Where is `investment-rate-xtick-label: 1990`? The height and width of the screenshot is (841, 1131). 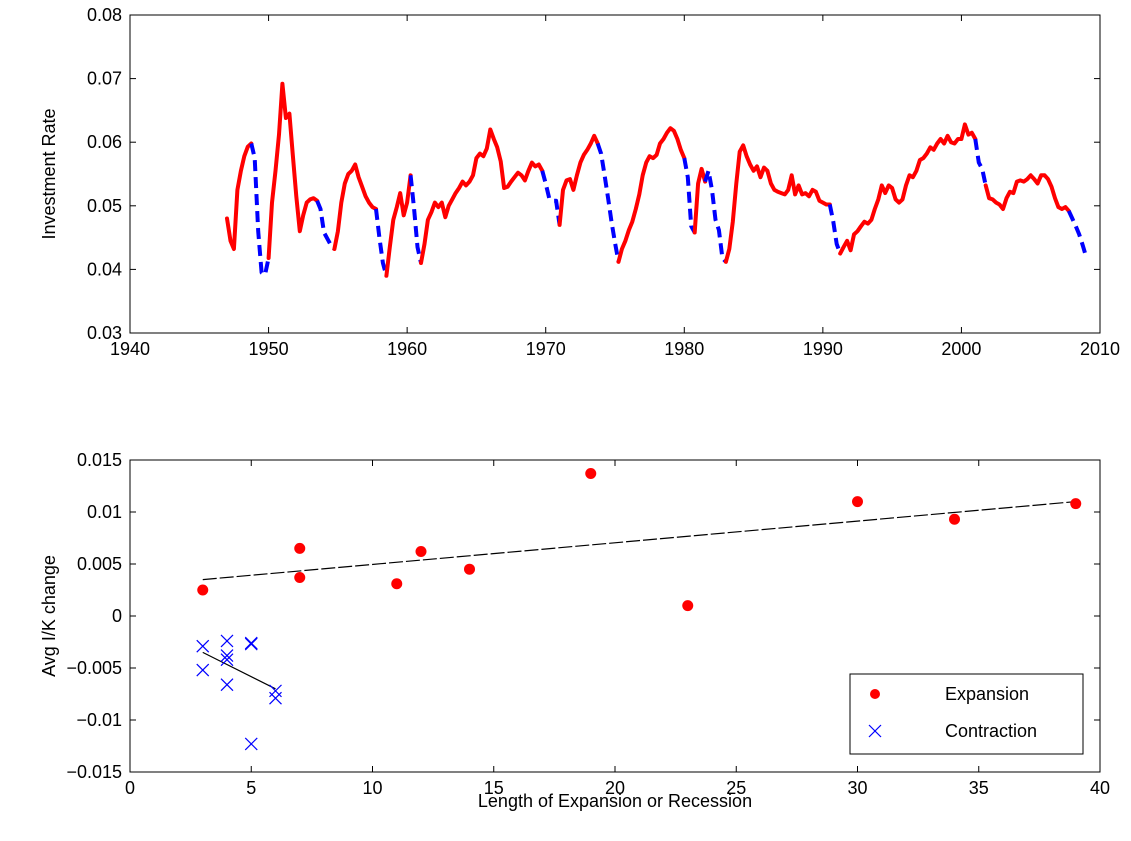
investment-rate-xtick-label: 1990 is located at coordinates (823, 349).